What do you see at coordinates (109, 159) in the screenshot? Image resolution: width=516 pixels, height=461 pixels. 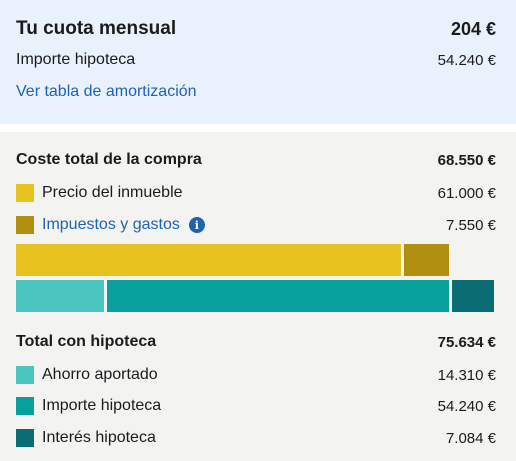 I see `purchase-total-title: Coste total de la compra` at bounding box center [109, 159].